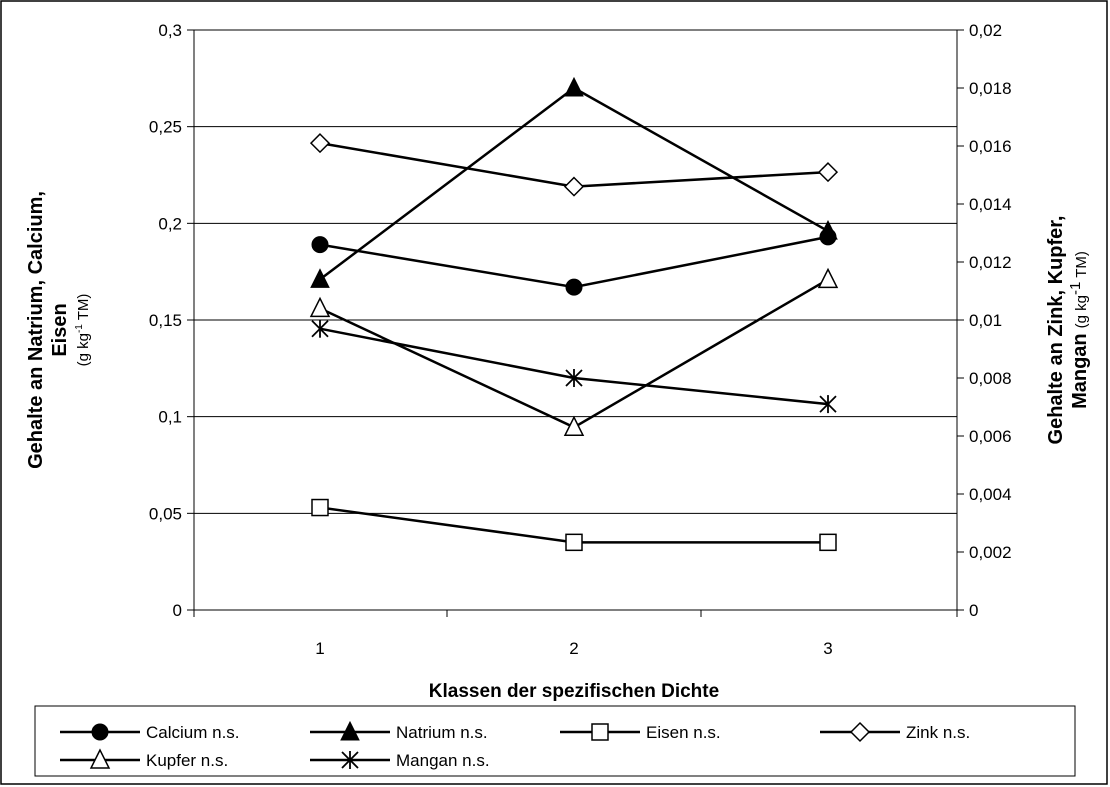  I want to click on right-tick-label: 0, so click(973, 610).